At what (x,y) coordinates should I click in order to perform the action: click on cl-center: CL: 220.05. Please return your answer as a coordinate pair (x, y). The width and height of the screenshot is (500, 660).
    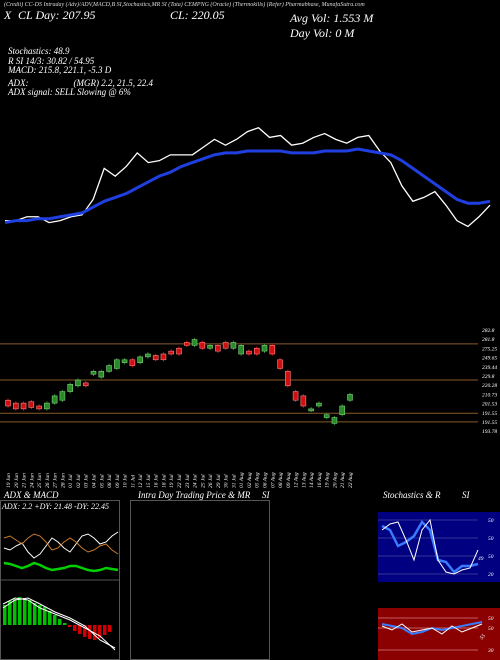
    Looking at the image, I should click on (197, 15).